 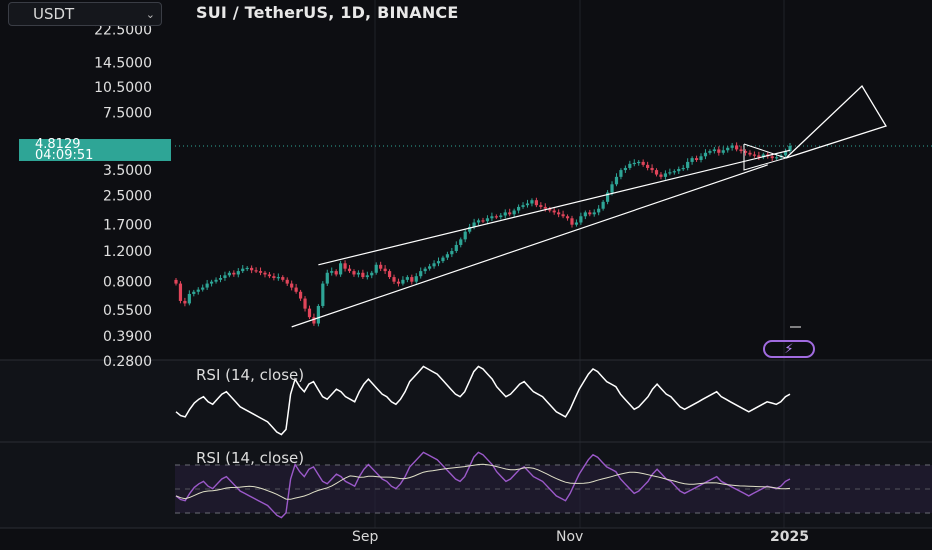 What do you see at coordinates (250, 458) in the screenshot?
I see `rsi-pane-2-label: RSI (14, close)` at bounding box center [250, 458].